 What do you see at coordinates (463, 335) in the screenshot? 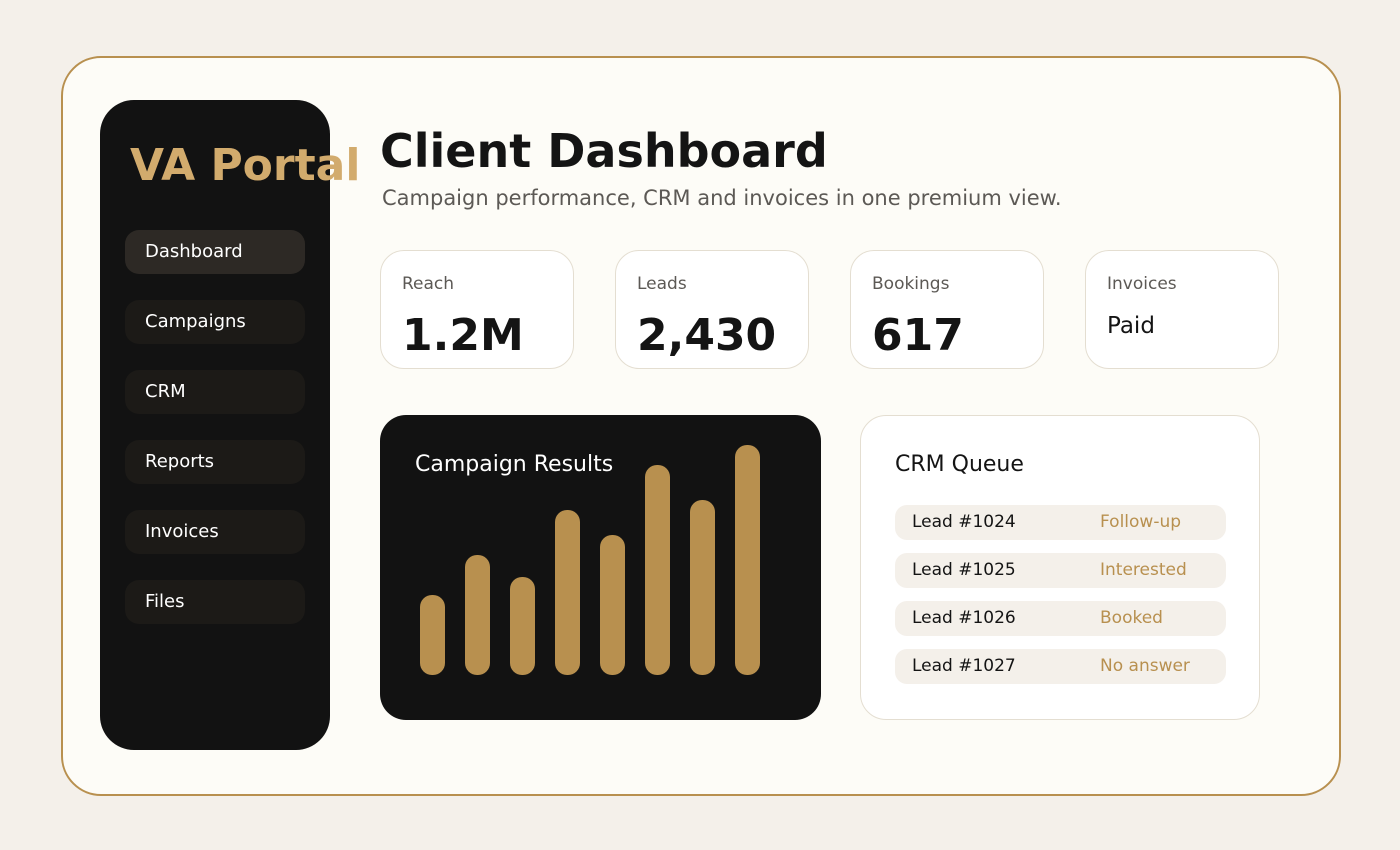
I see `stat-value: 1.2M` at bounding box center [463, 335].